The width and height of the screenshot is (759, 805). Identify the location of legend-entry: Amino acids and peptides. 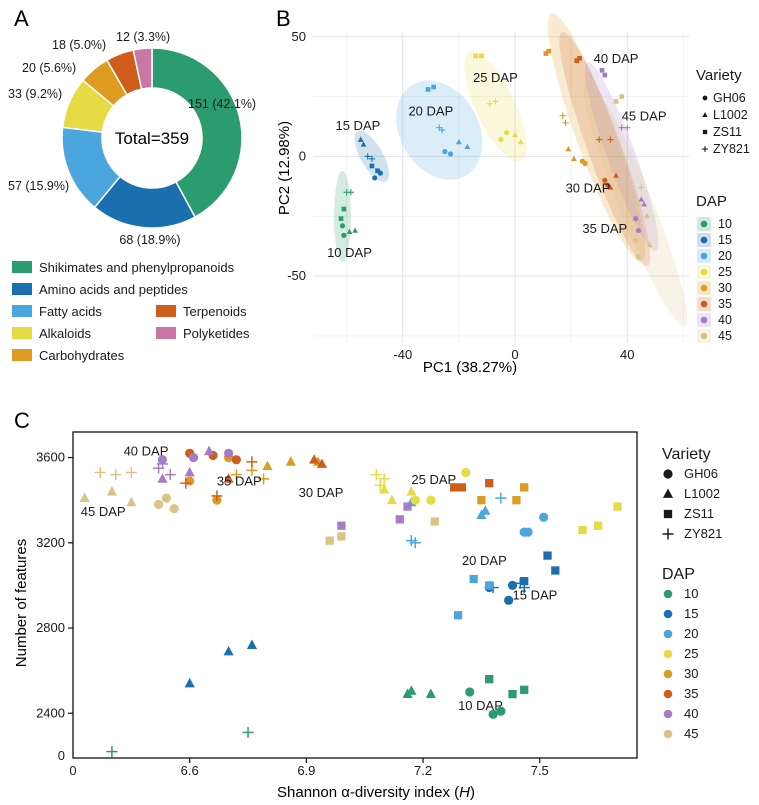
(113, 289).